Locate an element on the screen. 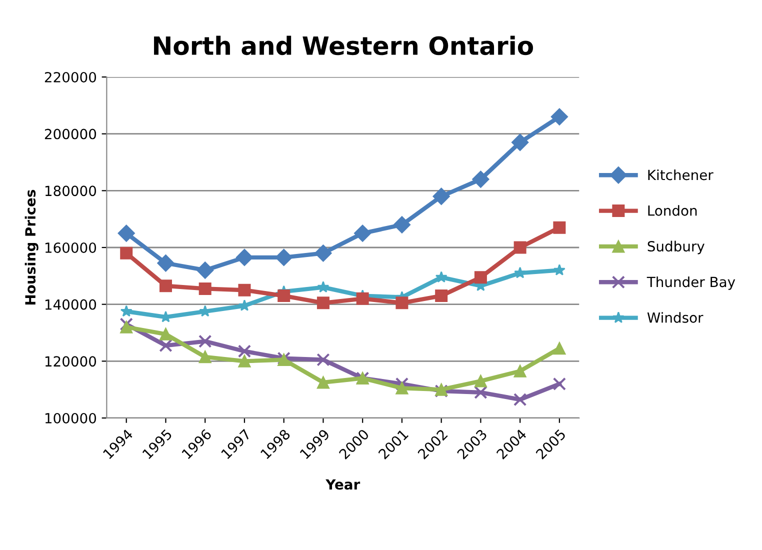 Image resolution: width=762 pixels, height=550 pixels. legend-label: London is located at coordinates (672, 210).